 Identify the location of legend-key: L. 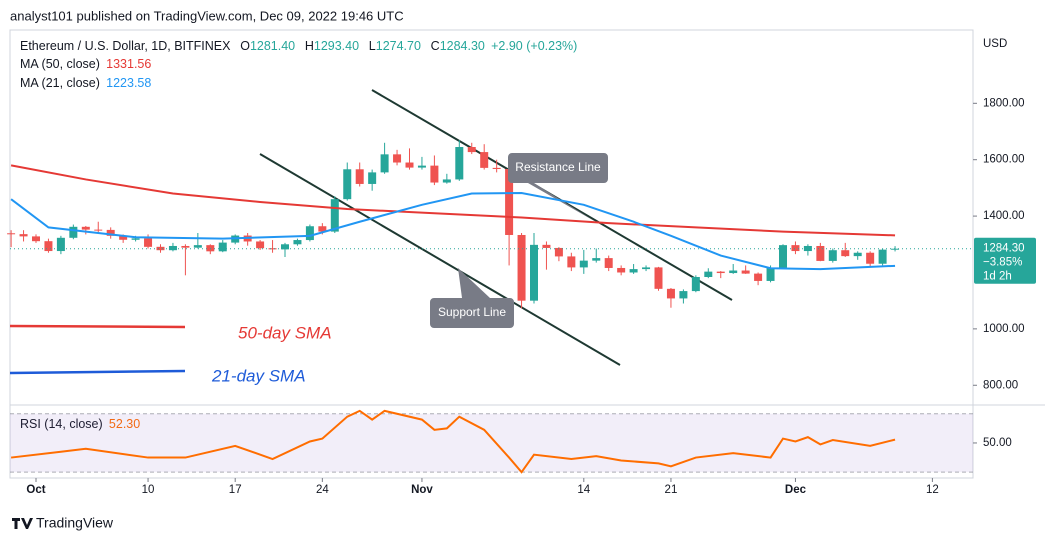
(367, 46).